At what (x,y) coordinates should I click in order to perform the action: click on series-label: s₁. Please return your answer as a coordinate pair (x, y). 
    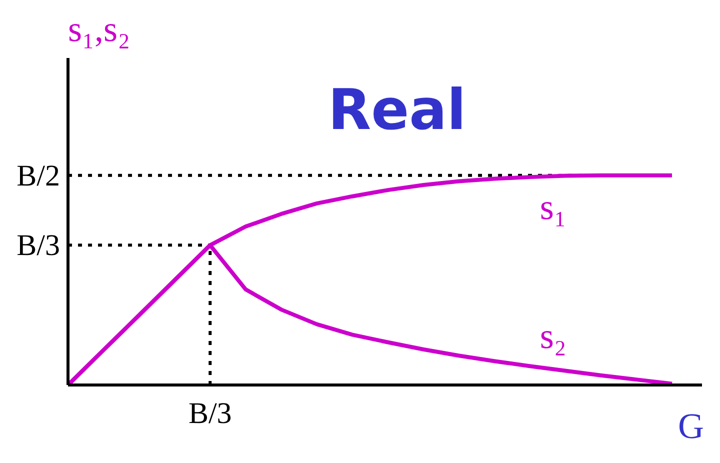
    Looking at the image, I should click on (553, 207).